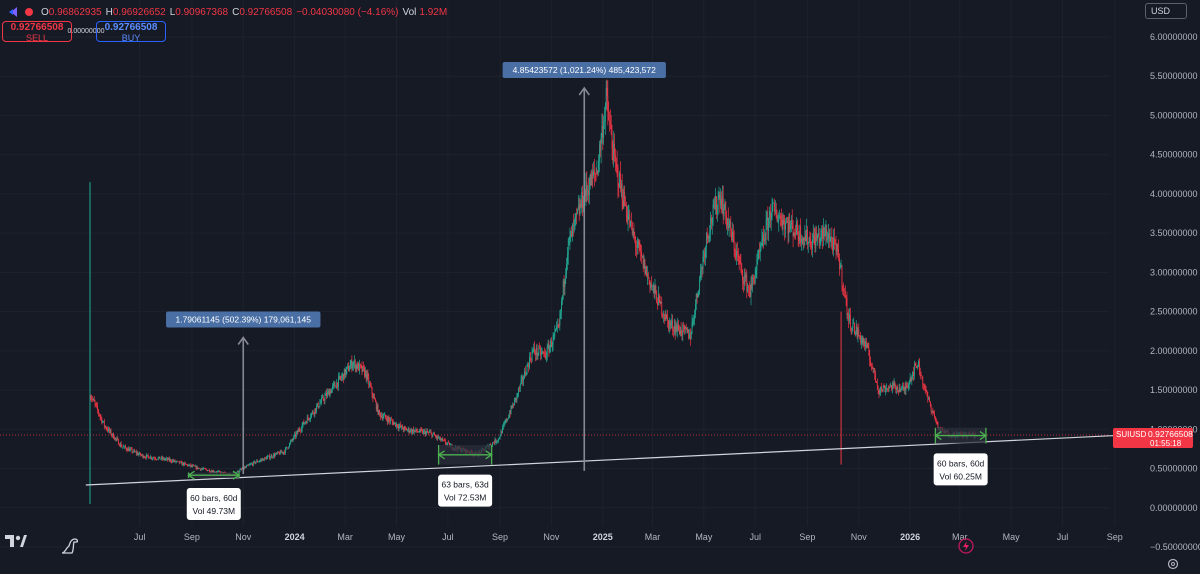 The width and height of the screenshot is (1200, 574). Describe the element at coordinates (1173, 564) in the screenshot. I see `gear-icon` at that location.